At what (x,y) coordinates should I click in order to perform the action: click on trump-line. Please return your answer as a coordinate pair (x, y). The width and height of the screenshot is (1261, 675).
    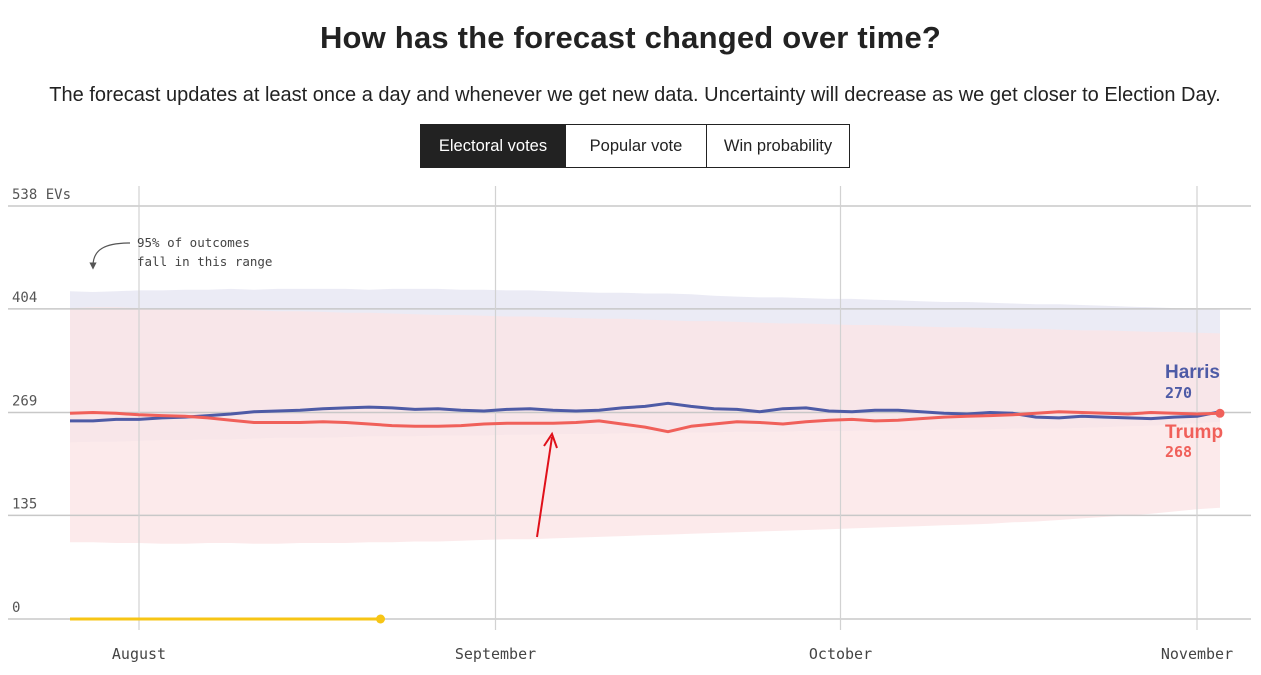
    Looking at the image, I should click on (645, 422).